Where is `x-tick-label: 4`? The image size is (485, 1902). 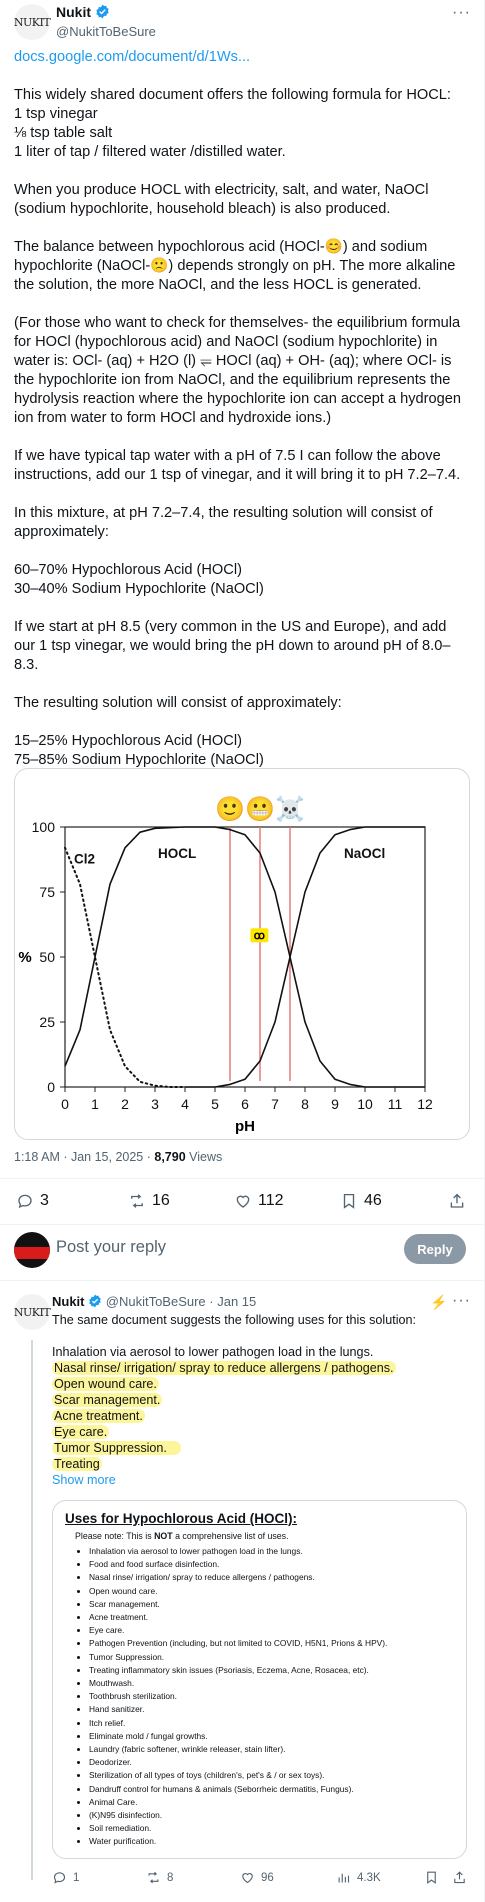 x-tick-label: 4 is located at coordinates (185, 1104).